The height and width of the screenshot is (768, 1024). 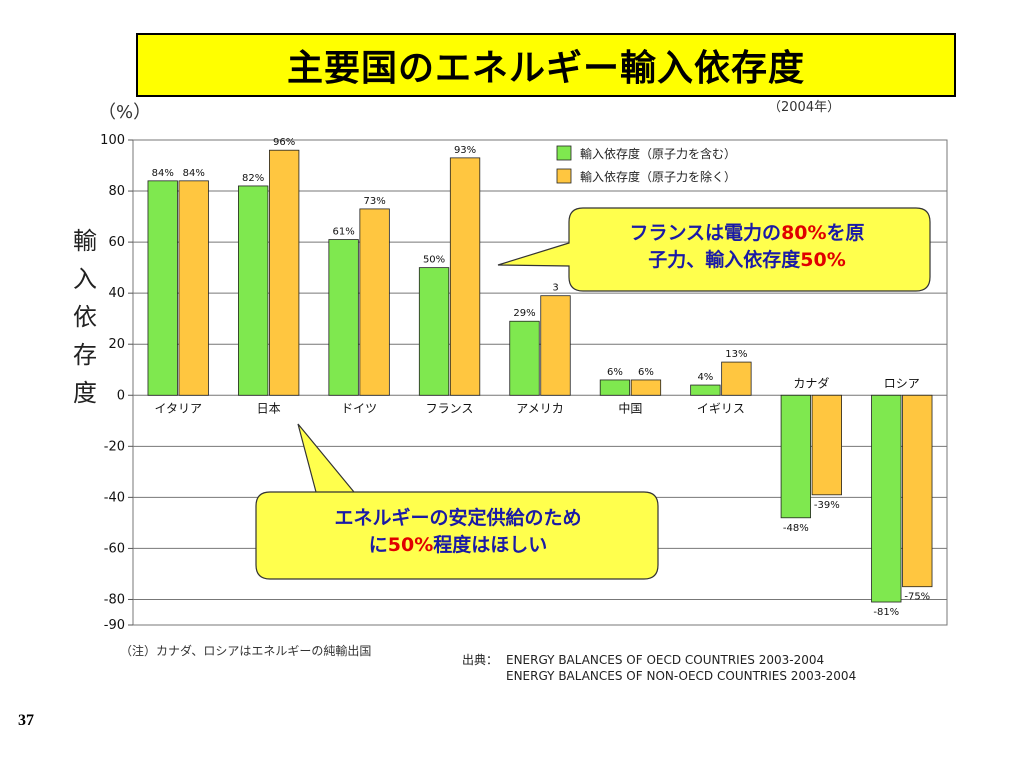 What do you see at coordinates (343, 232) in the screenshot?
I see `data-label: 61%` at bounding box center [343, 232].